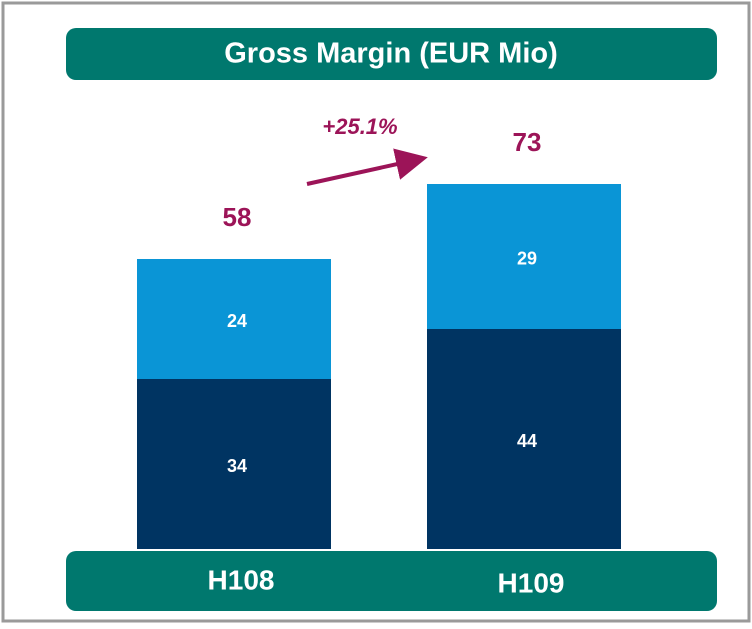  What do you see at coordinates (527, 258) in the screenshot?
I see `segment-label: 29` at bounding box center [527, 258].